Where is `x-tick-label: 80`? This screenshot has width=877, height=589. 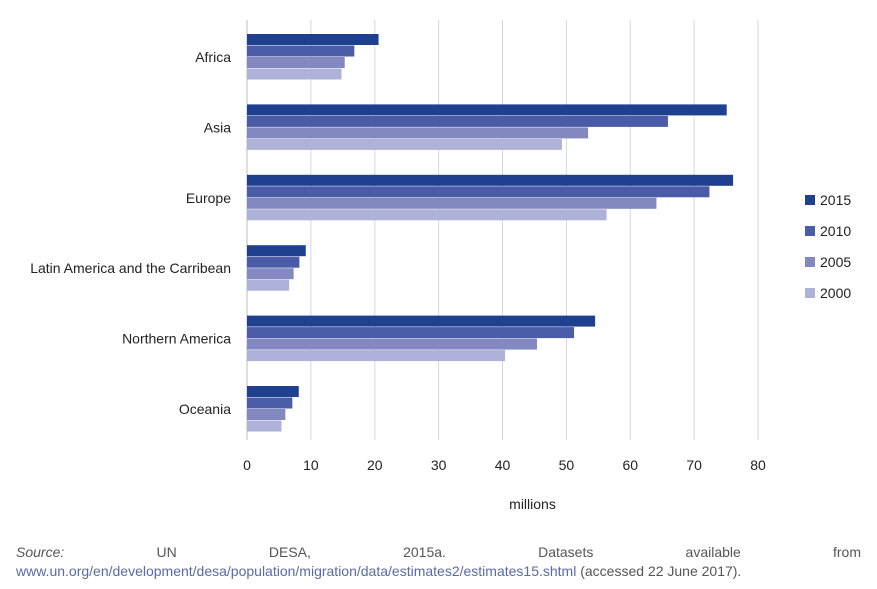 x-tick-label: 80 is located at coordinates (758, 465).